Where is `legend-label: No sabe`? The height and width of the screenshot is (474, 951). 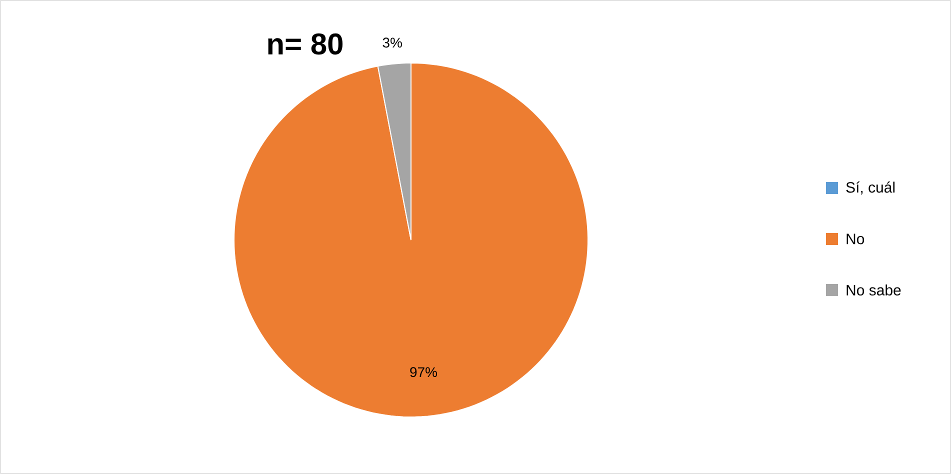 legend-label: No sabe is located at coordinates (873, 290).